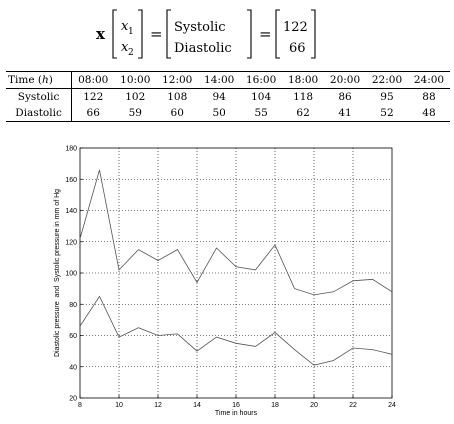  Describe the element at coordinates (73, 367) in the screenshot. I see `y-tick-label: 40` at that location.